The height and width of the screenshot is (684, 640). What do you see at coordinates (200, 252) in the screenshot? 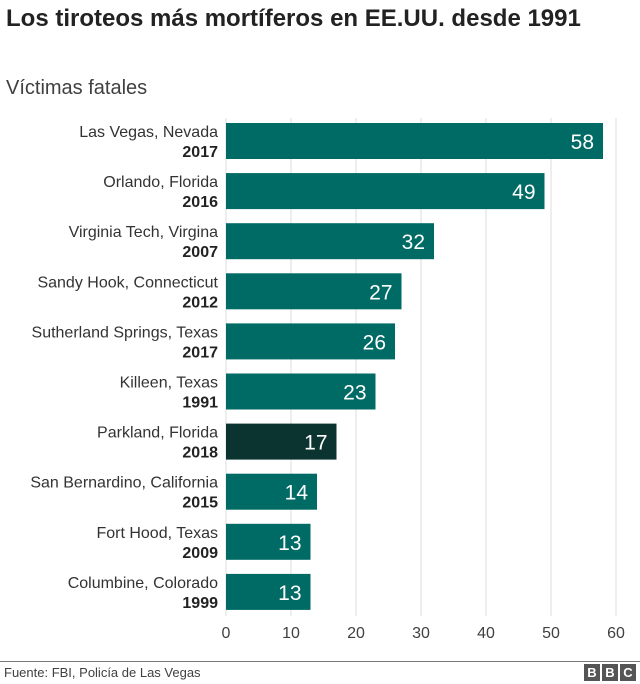
I see `category-year: 2007` at bounding box center [200, 252].